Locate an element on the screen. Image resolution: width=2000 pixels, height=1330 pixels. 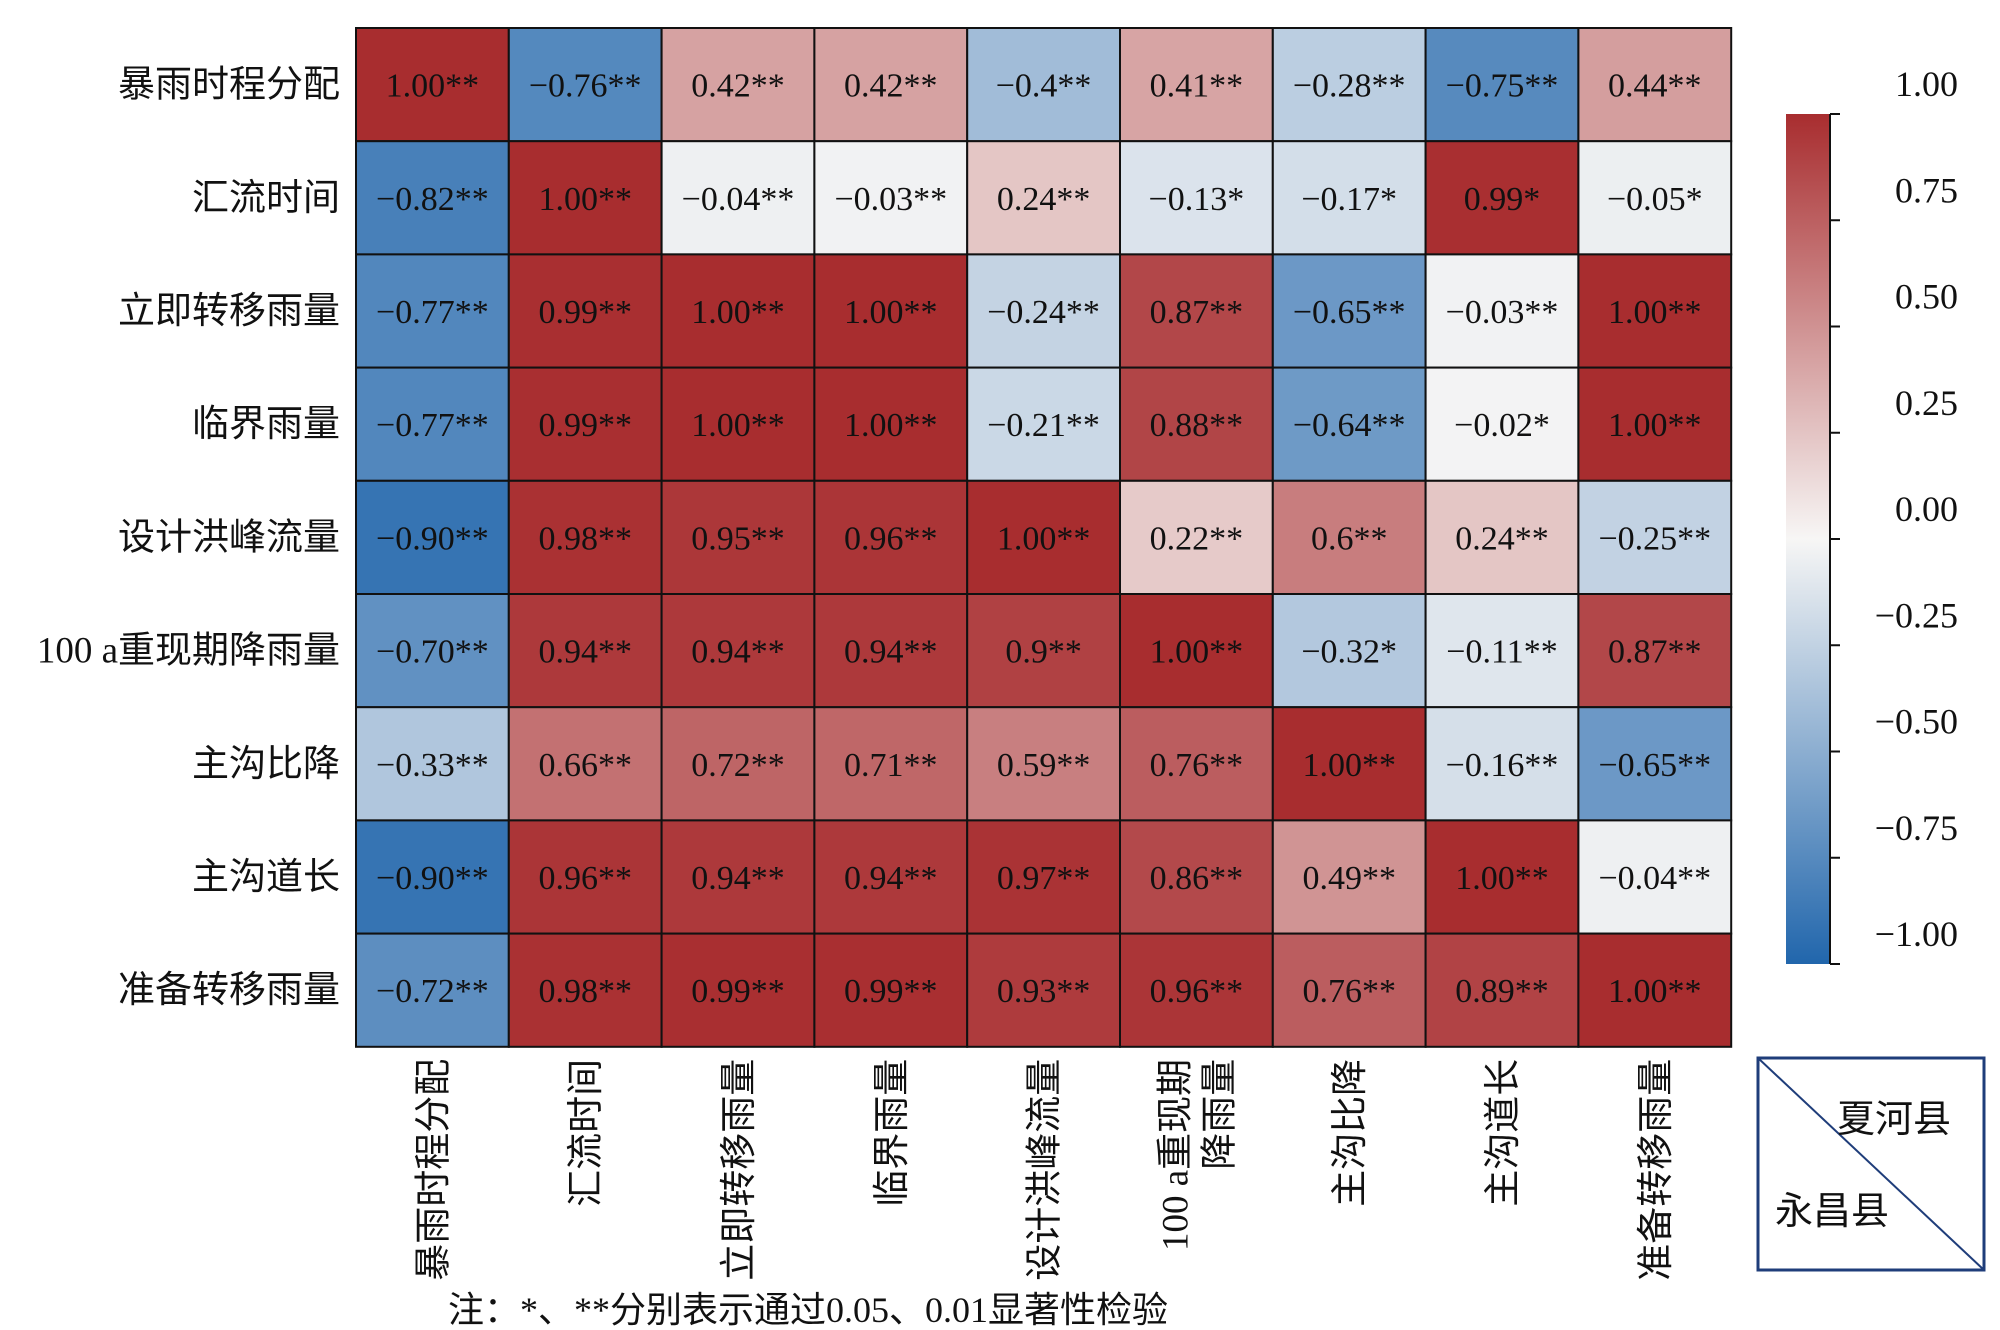
row-label: 主沟比降 is located at coordinates (266, 764).